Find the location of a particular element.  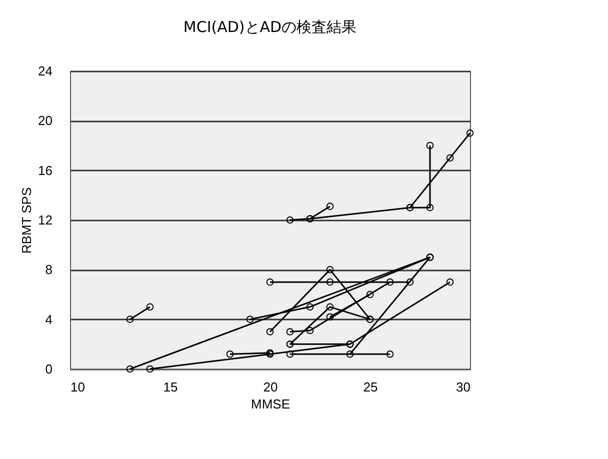

y-tick-label: 24 is located at coordinates (45, 71).